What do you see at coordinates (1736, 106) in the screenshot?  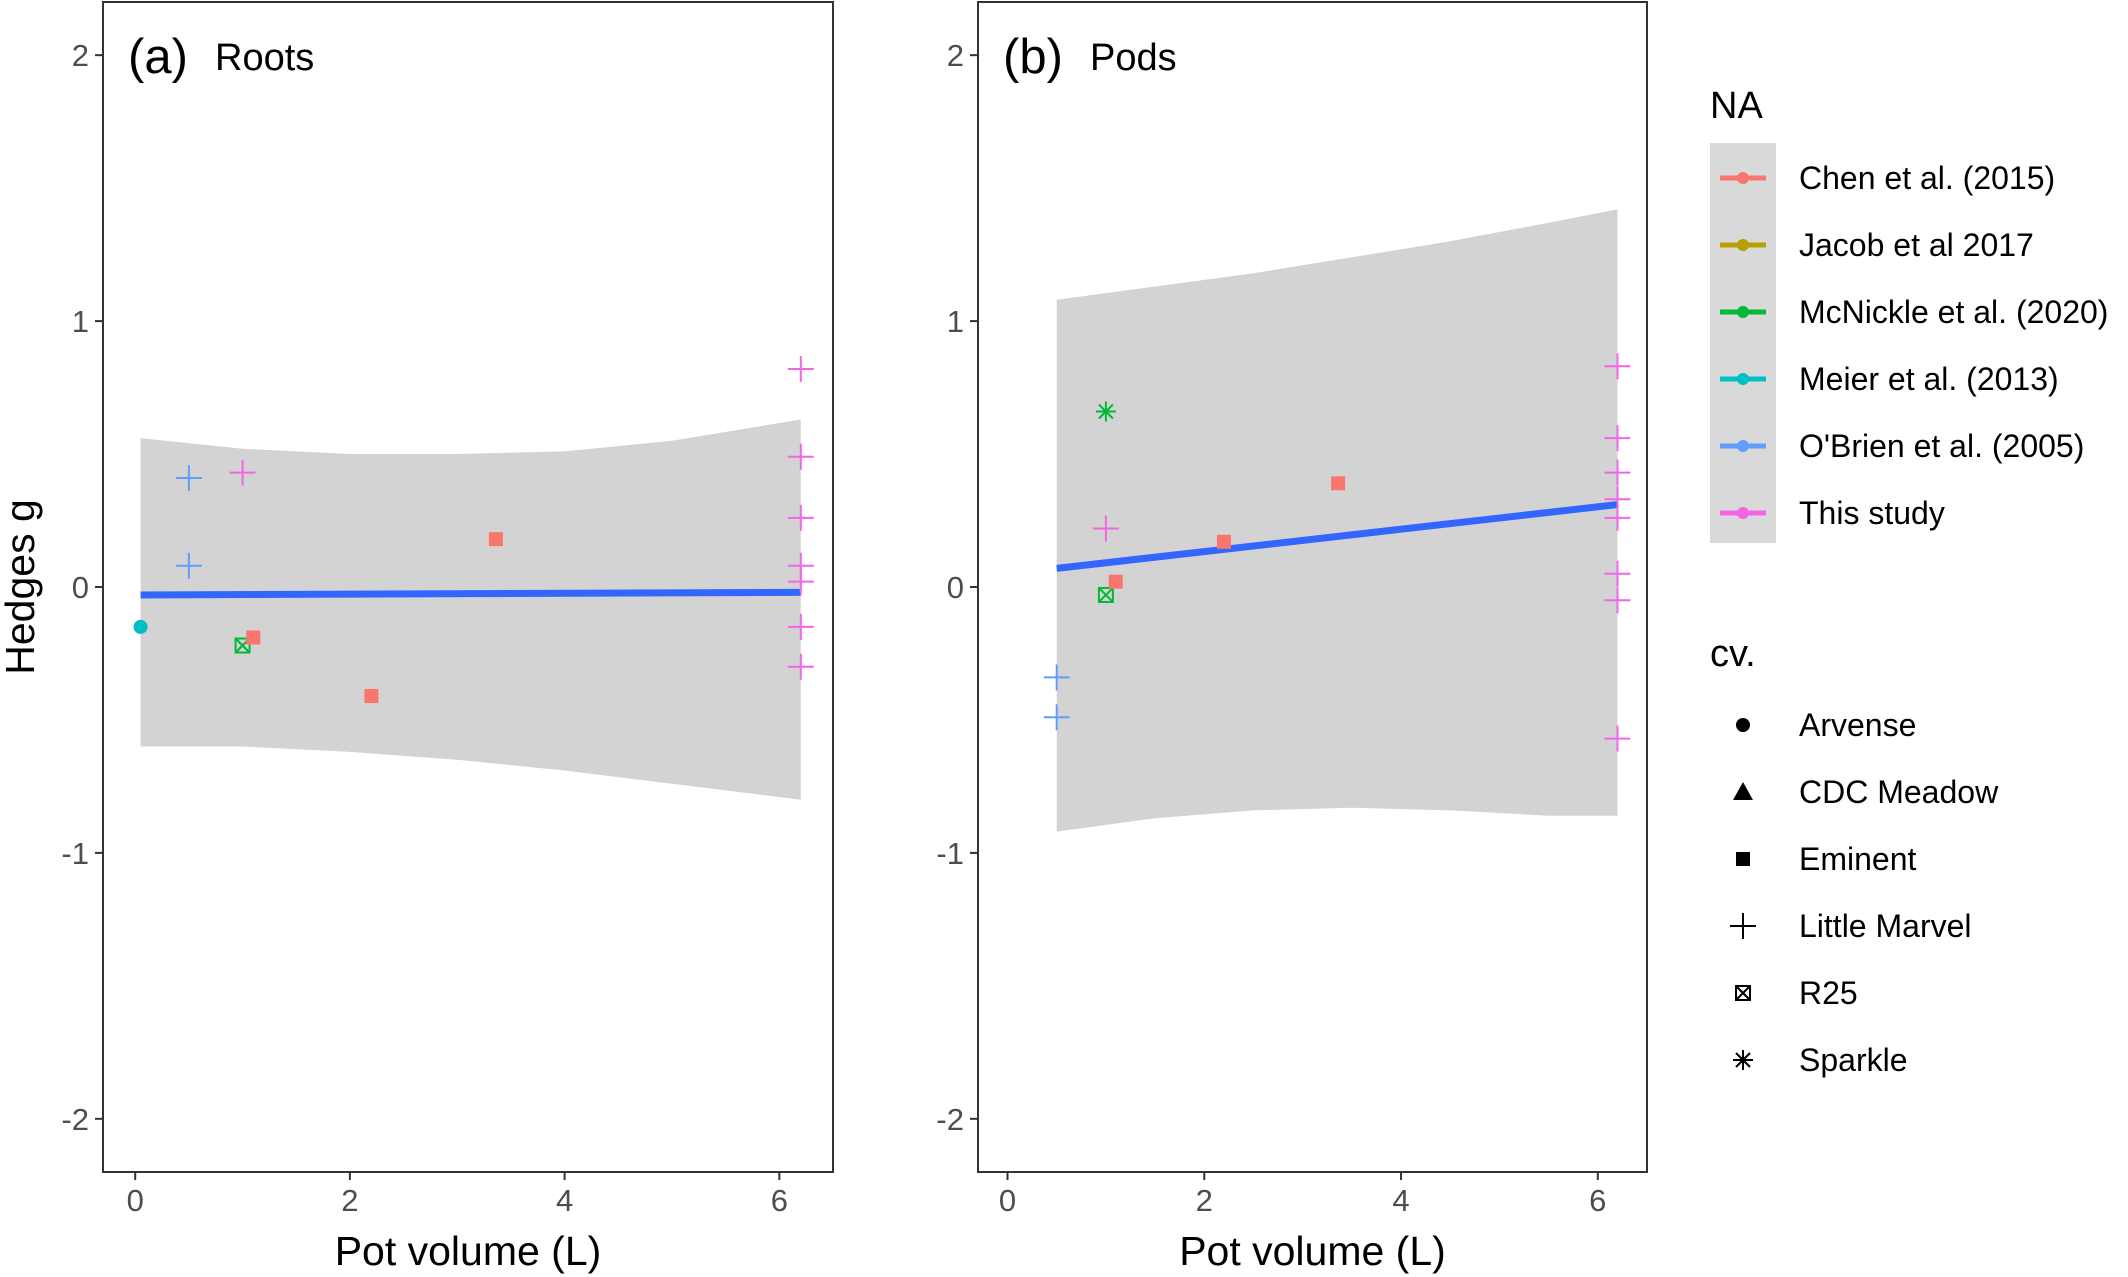 I see `legend-color-title: NA` at bounding box center [1736, 106].